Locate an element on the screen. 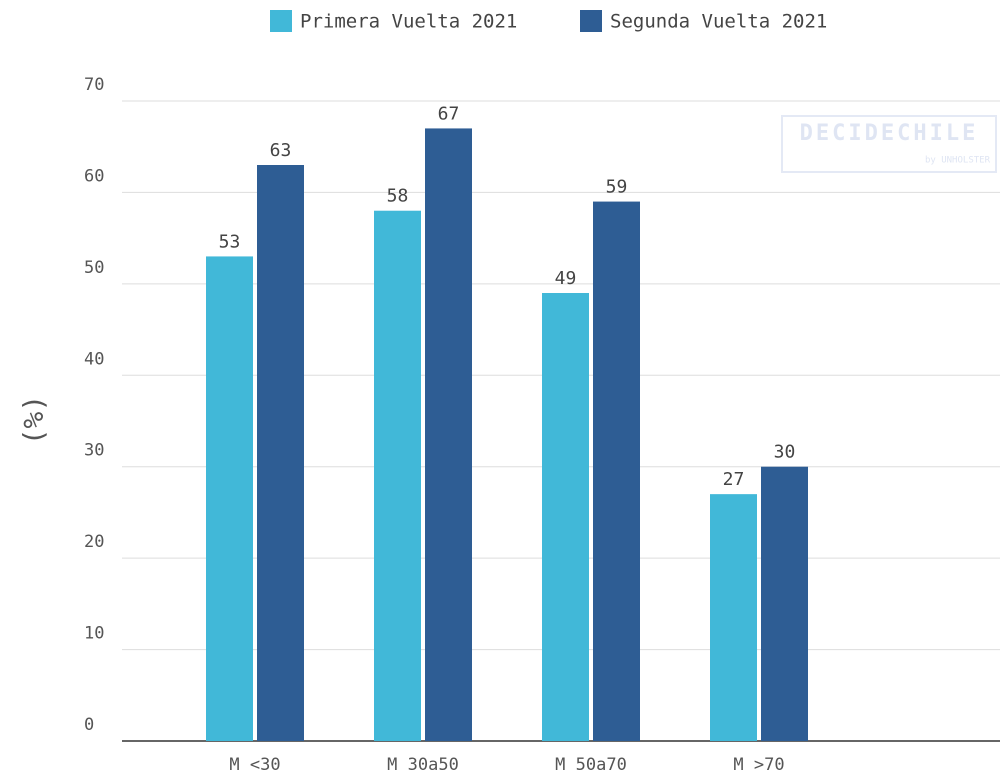 This screenshot has width=1003, height=777. value-label: 63 is located at coordinates (281, 150).